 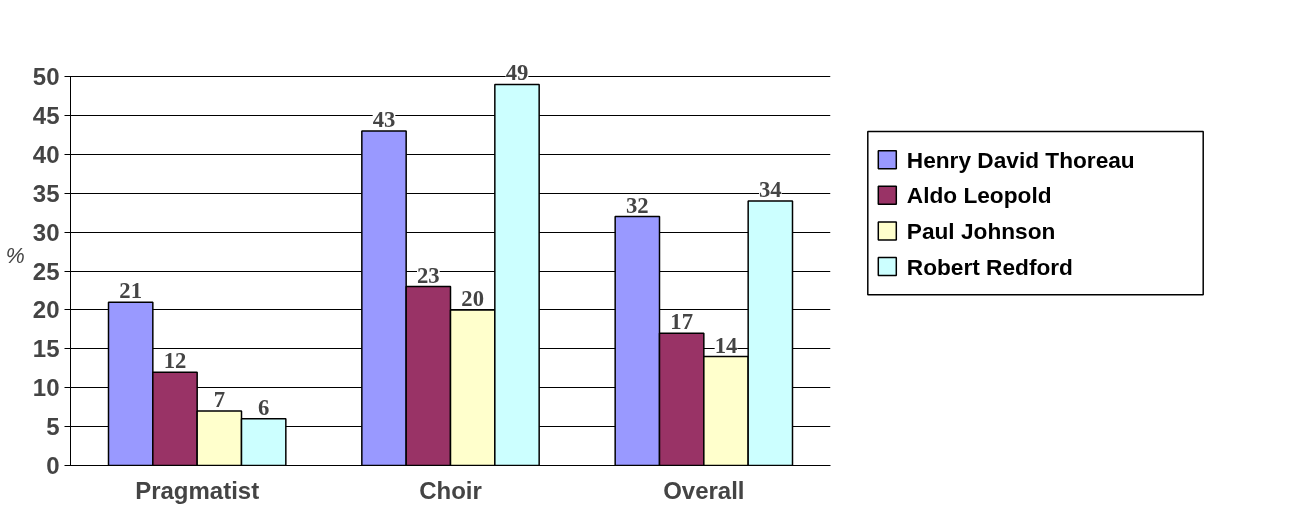 What do you see at coordinates (175, 361) in the screenshot?
I see `data-label: 12` at bounding box center [175, 361].